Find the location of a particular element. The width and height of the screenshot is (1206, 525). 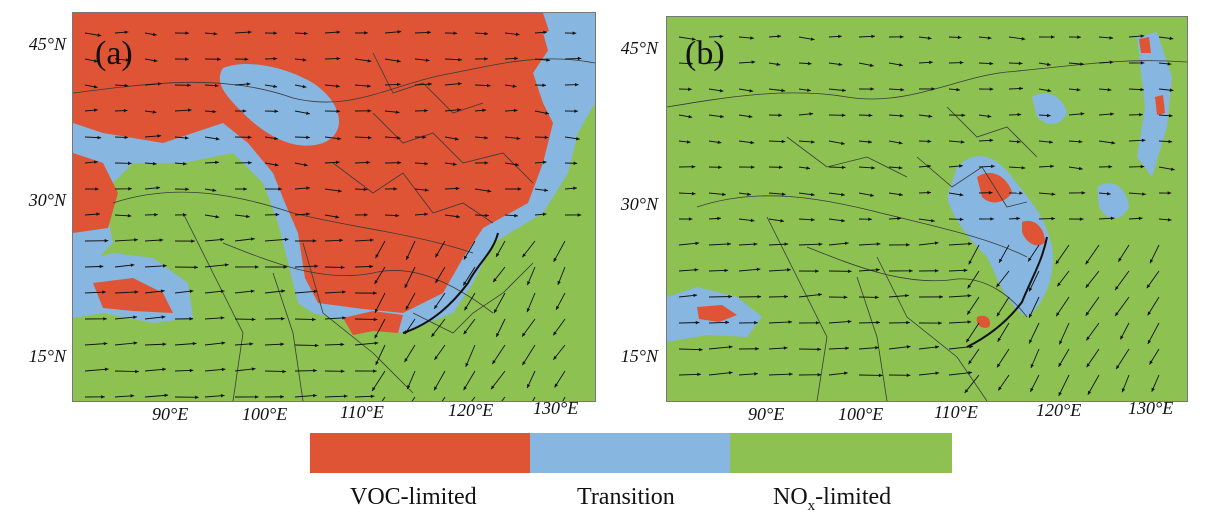

transition-pocket is located at coordinates (565, 73).